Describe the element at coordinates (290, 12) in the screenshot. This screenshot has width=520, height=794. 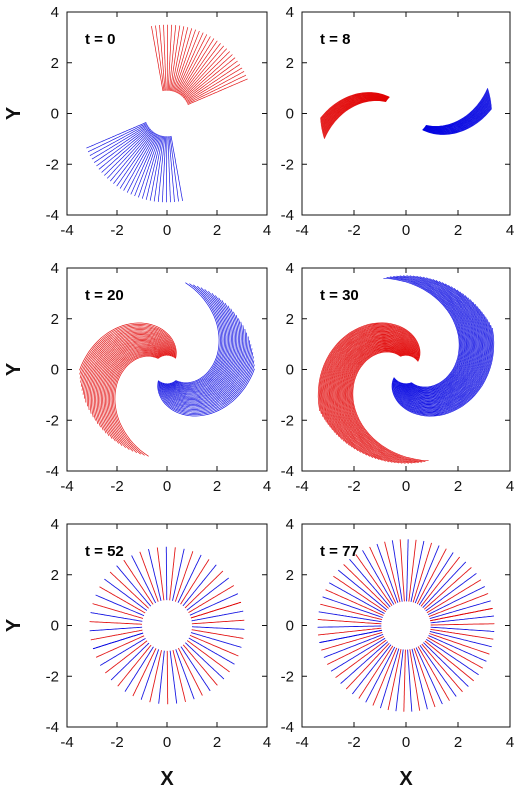
I see `y-tick-label: 4` at that location.